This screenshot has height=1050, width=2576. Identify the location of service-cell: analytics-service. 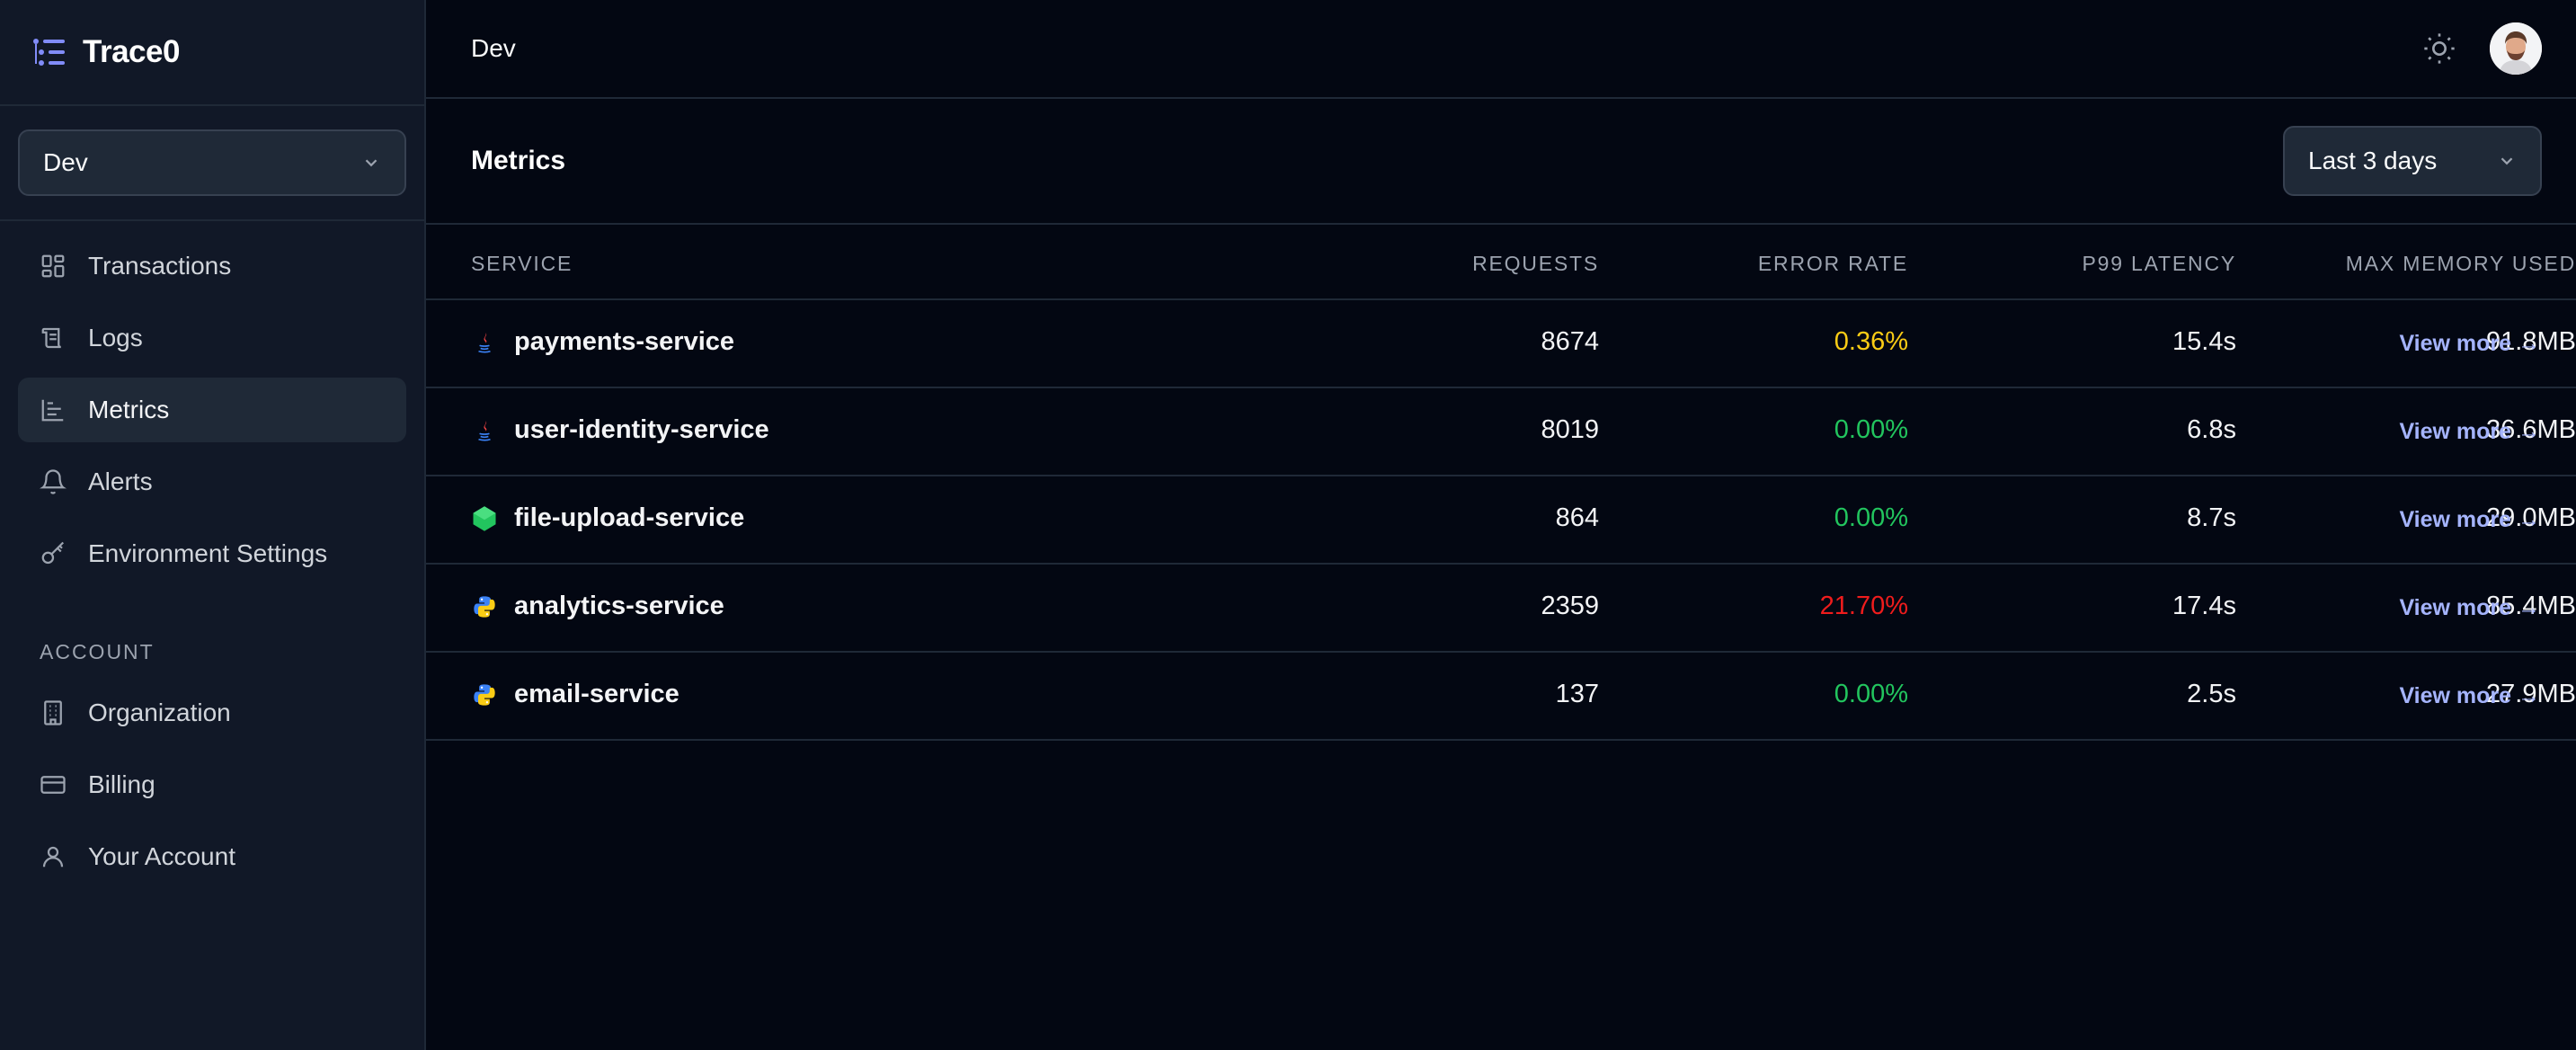
(597, 606).